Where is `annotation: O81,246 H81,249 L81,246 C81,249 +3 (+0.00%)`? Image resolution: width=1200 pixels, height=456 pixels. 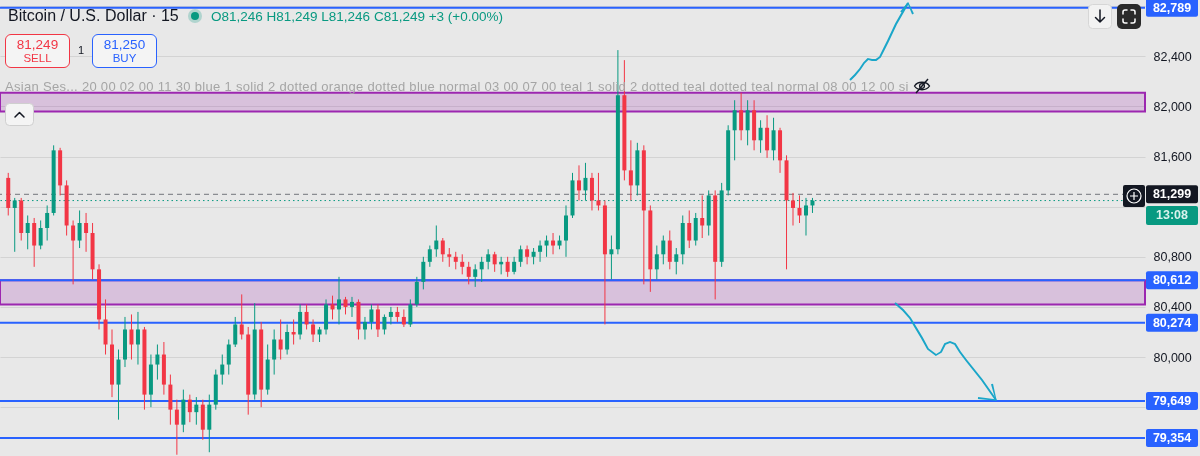 annotation: O81,246 H81,249 L81,246 C81,249 +3 (+0.00%) is located at coordinates (357, 17).